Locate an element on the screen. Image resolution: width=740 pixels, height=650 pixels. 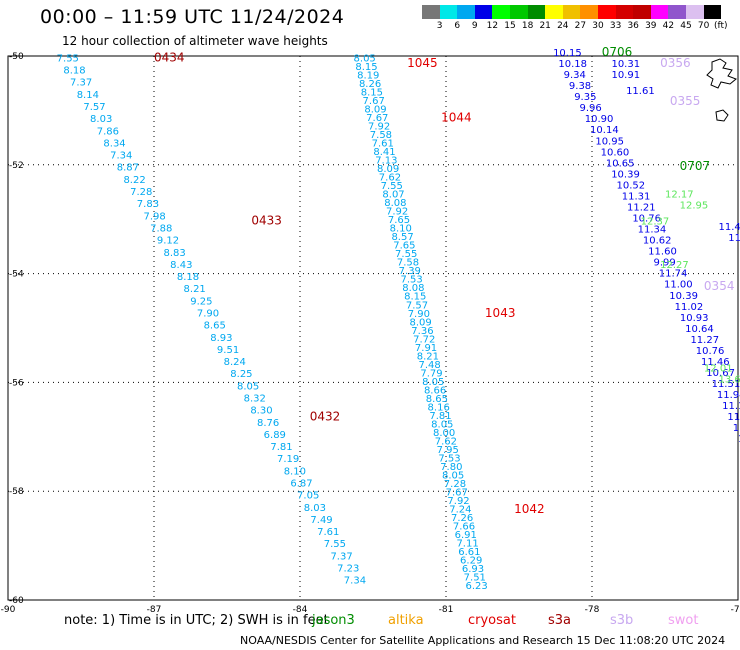
colorbar-unit: (ft) is located at coordinates (721, 26).